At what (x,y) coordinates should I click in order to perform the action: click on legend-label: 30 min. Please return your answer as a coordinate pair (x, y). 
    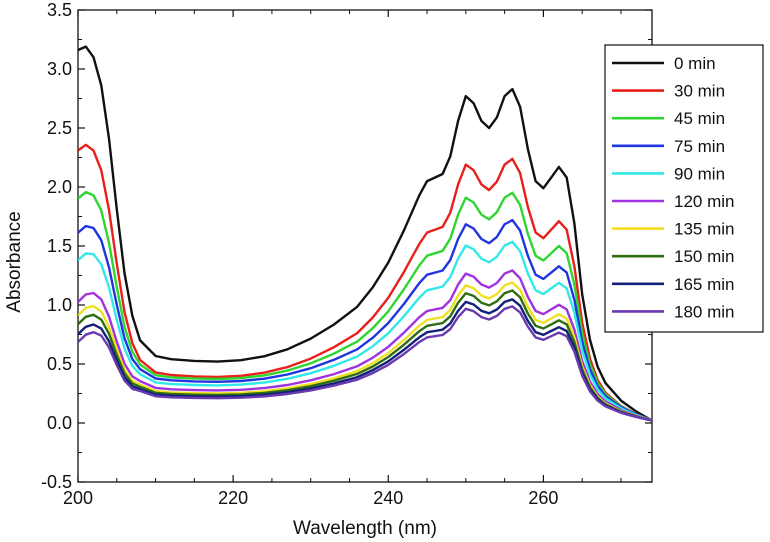
    Looking at the image, I should click on (699, 91).